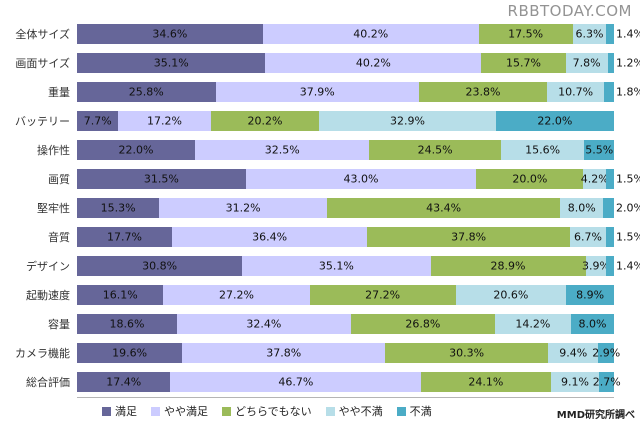 The image size is (640, 431). I want to click on bar-track: 34.6% 40.2% 17.5% 6.3% 1.4%, so click(358, 33).